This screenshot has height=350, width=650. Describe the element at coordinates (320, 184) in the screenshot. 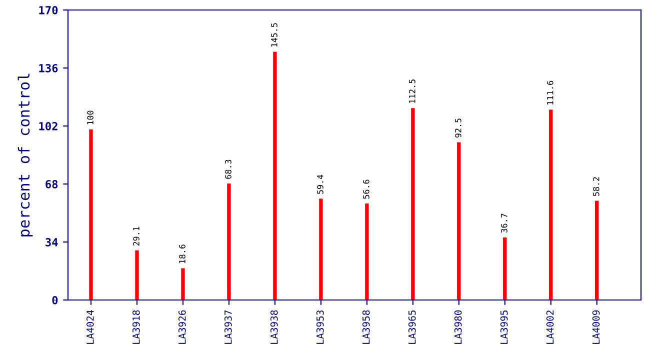

I see `data-label: 59.4` at that location.